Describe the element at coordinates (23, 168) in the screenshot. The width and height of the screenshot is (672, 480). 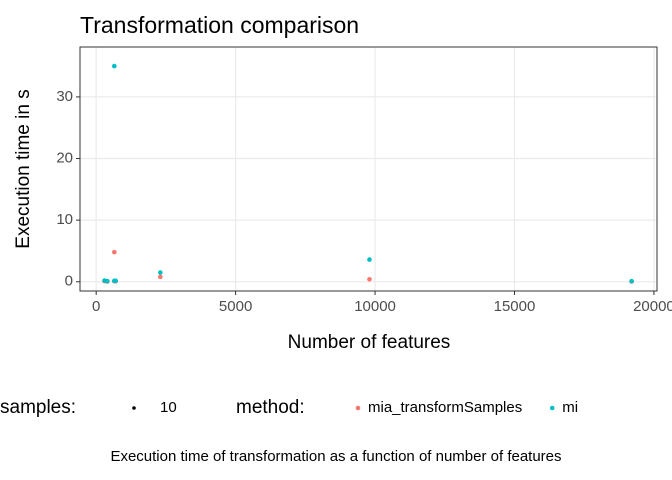
I see `y-axis-label: Execution time in s` at that location.